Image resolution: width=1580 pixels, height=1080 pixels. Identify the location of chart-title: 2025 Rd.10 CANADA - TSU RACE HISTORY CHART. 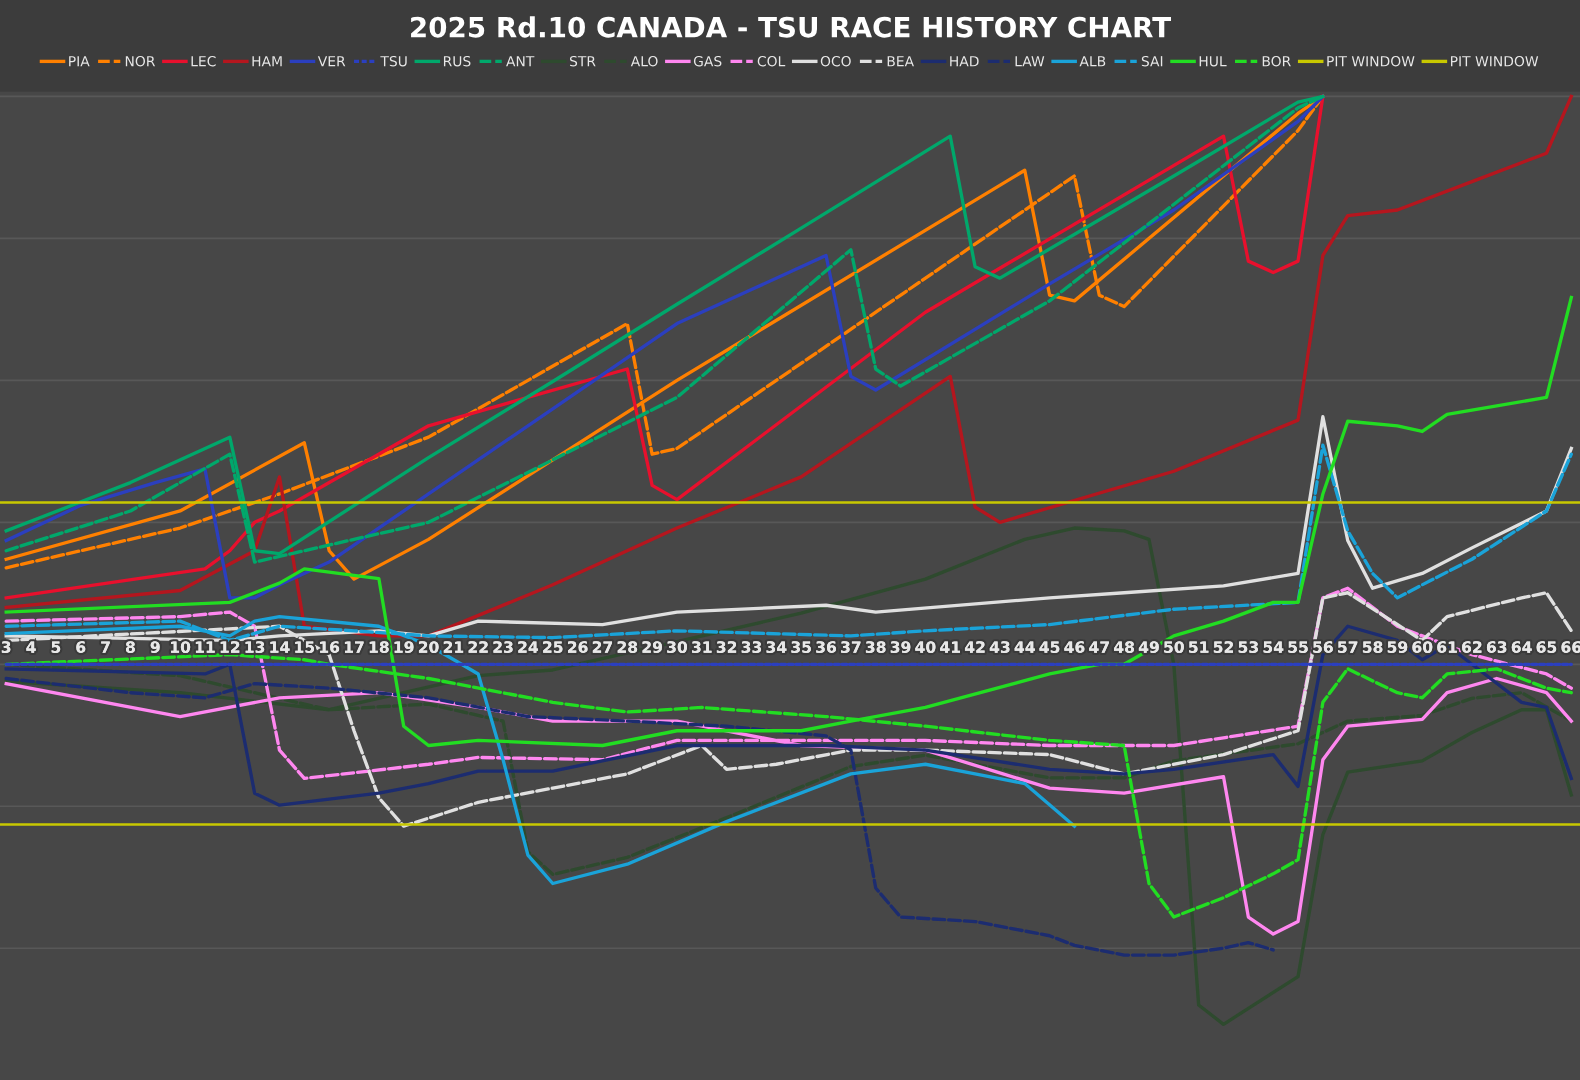
(791, 27).